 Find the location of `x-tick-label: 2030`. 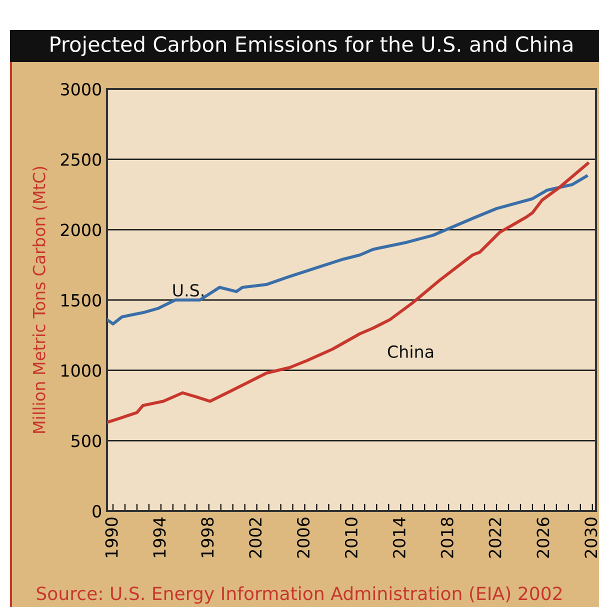

x-tick-label: 2030 is located at coordinates (591, 538).